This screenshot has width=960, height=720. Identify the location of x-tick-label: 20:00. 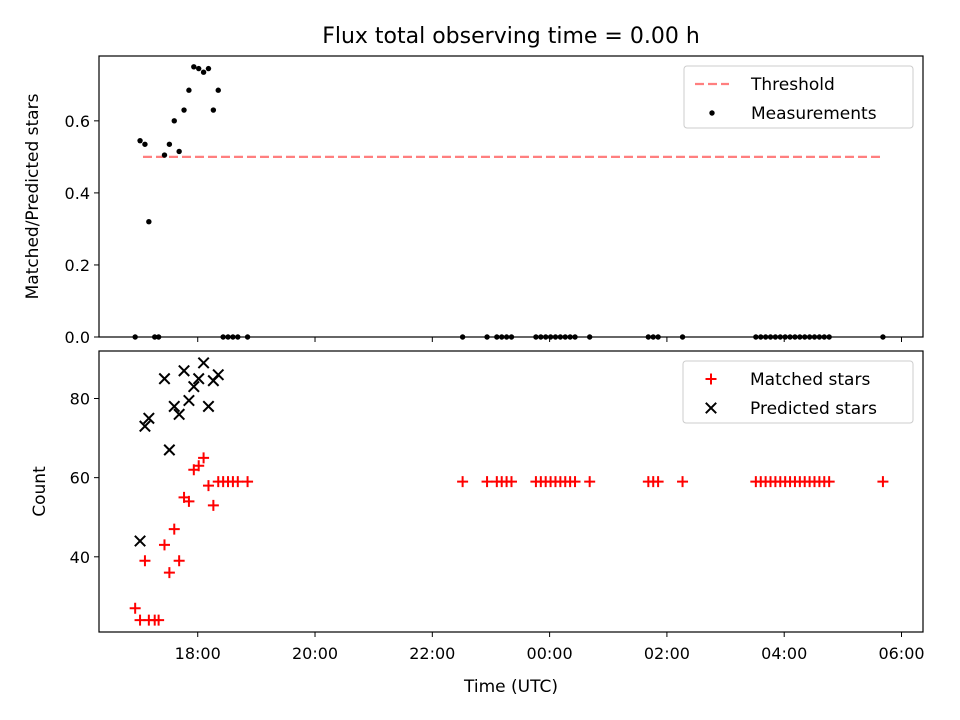
(315, 653).